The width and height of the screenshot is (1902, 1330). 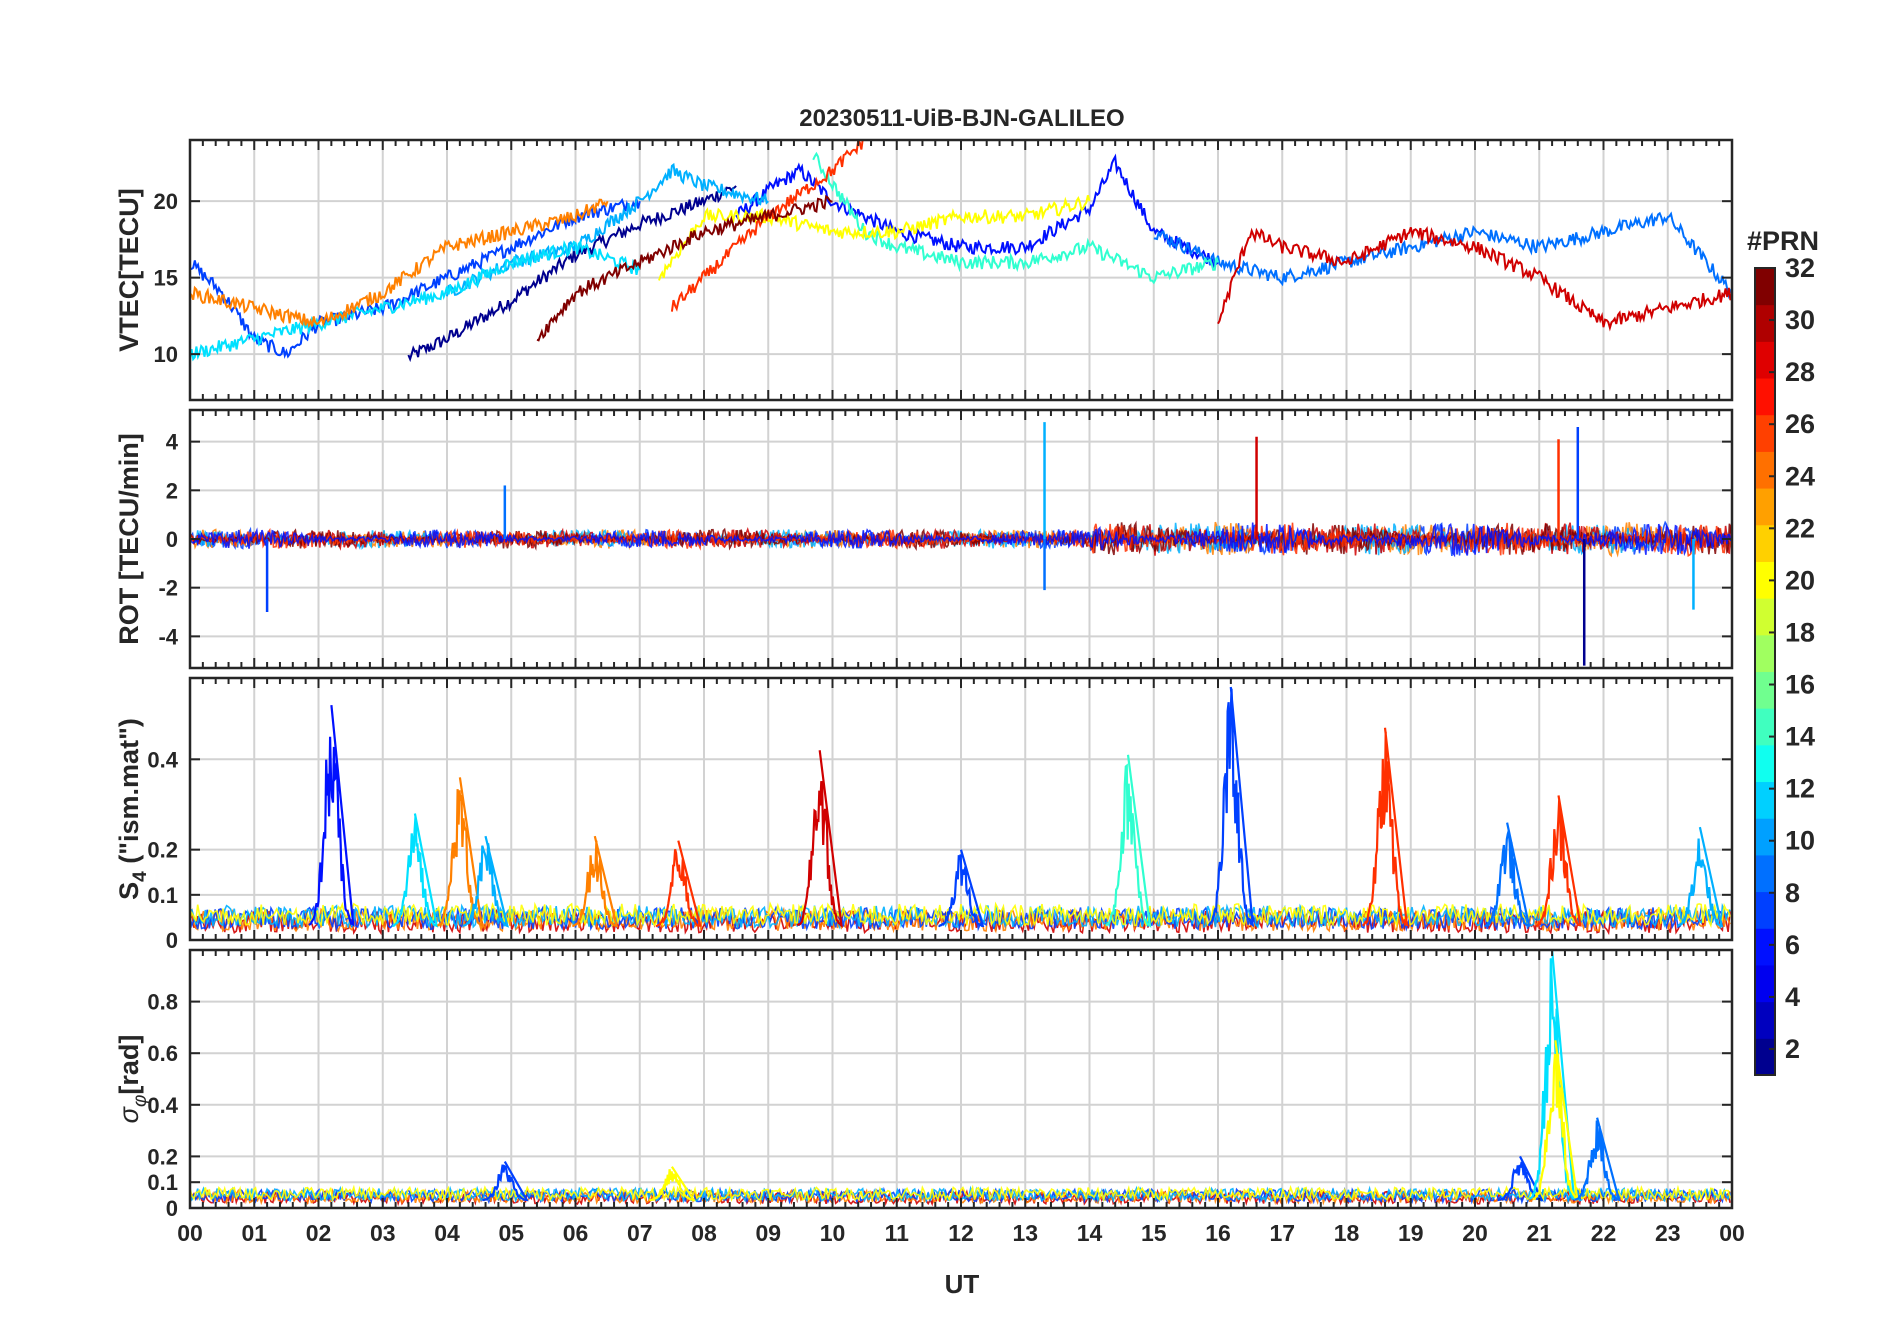 What do you see at coordinates (1539, 1233) in the screenshot?
I see `x-tick-label: 21` at bounding box center [1539, 1233].